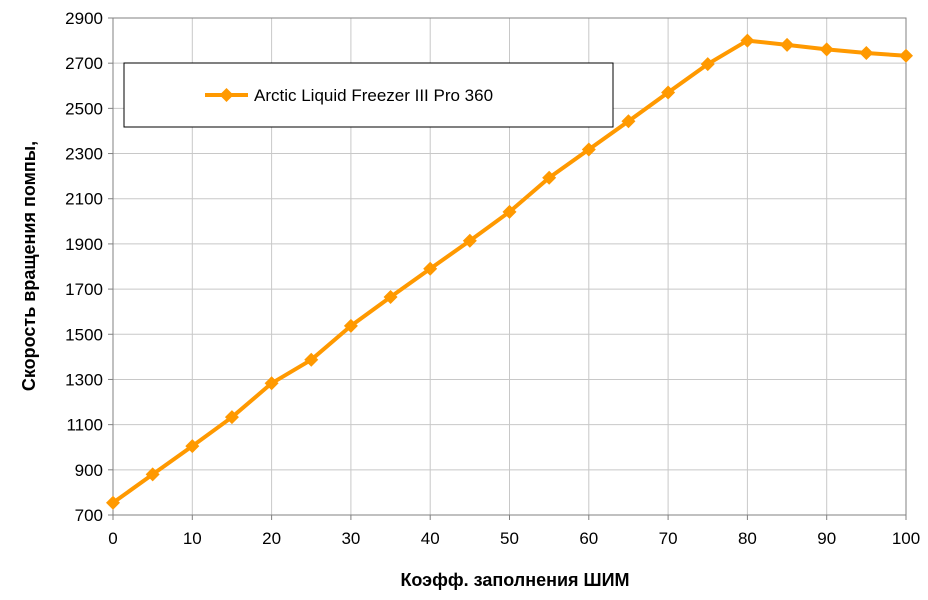  Describe the element at coordinates (84, 425) in the screenshot. I see `y-tick-label: 1100` at that location.